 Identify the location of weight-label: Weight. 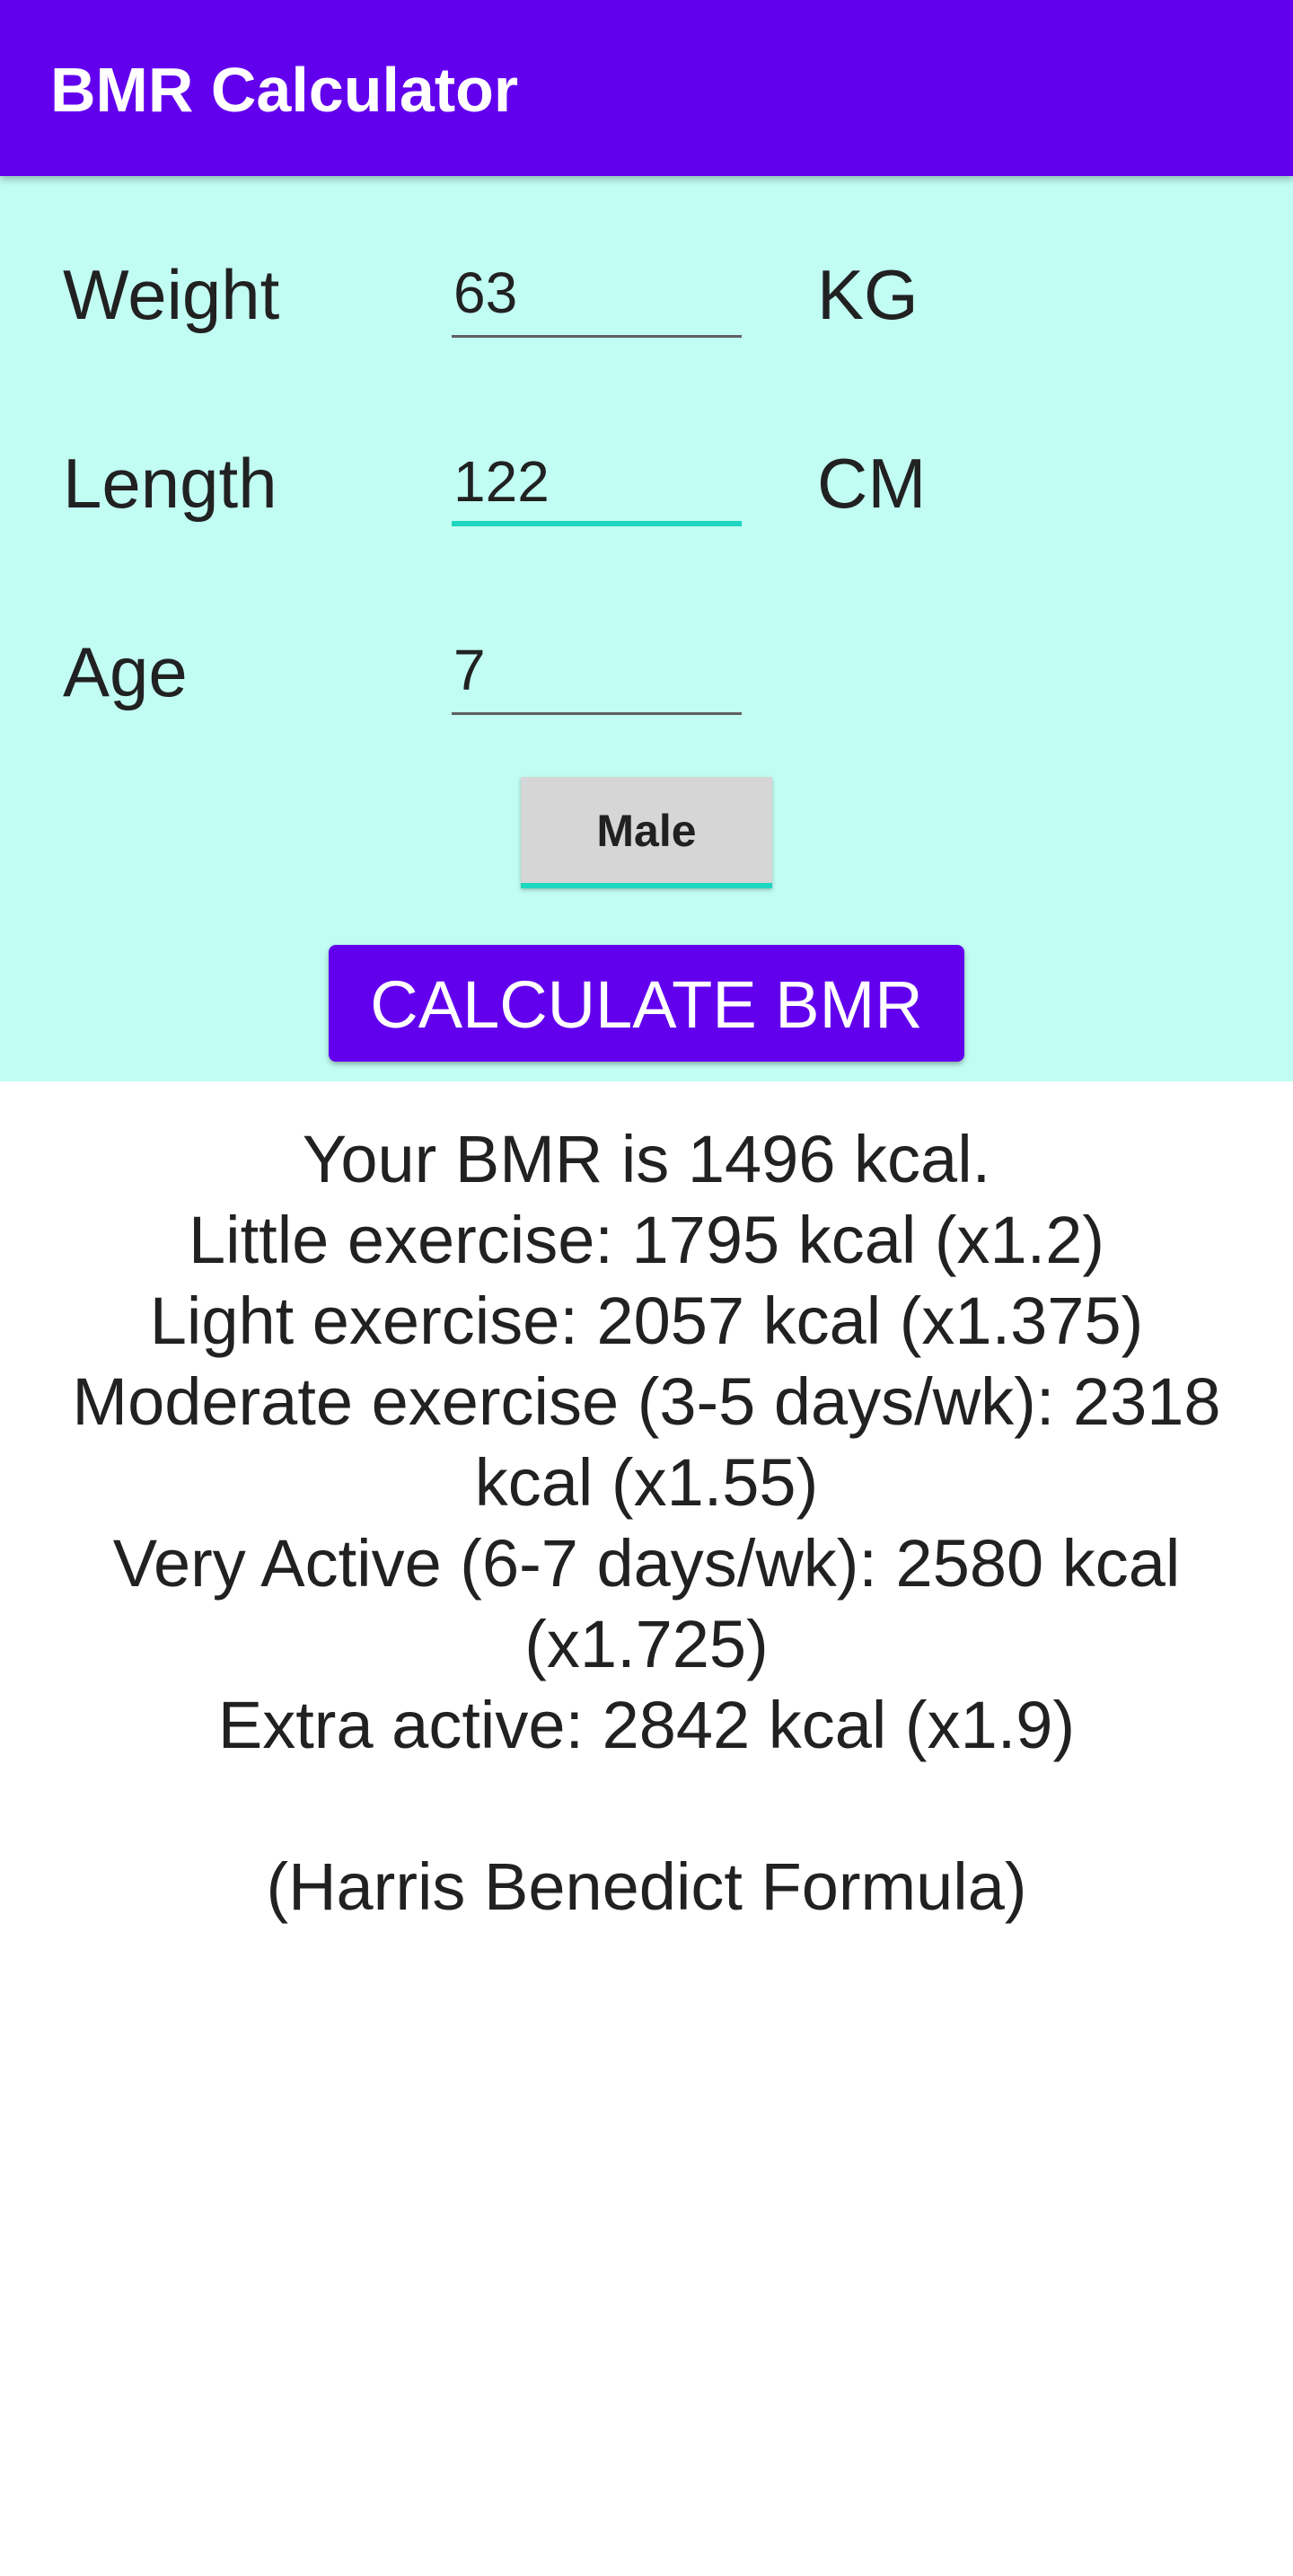
(171, 294).